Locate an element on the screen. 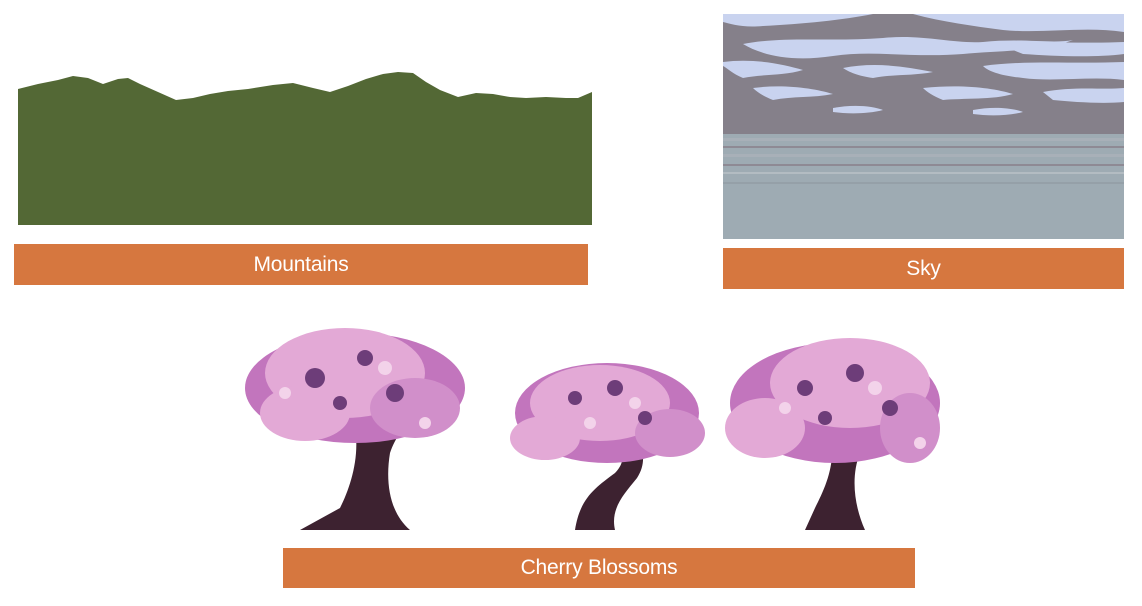 This screenshot has height=606, width=1142. mountains-label-bar: Mountains is located at coordinates (301, 264).